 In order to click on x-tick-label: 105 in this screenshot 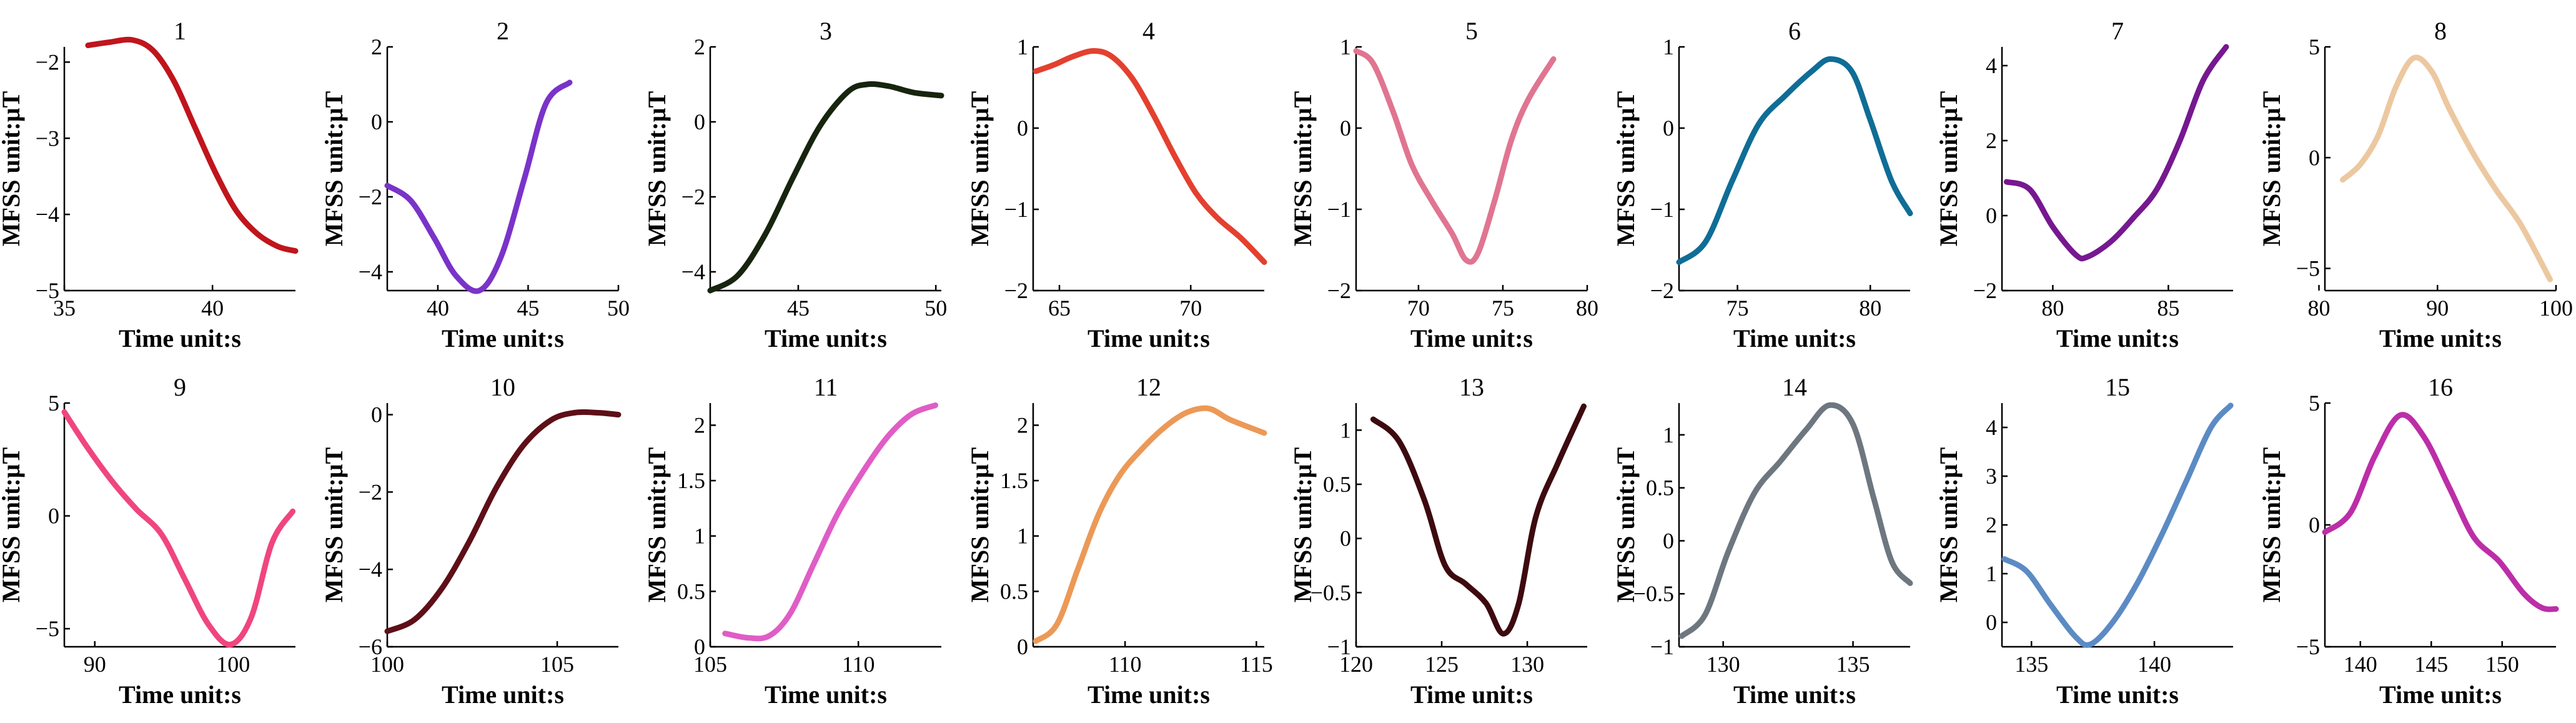, I will do `click(710, 665)`.